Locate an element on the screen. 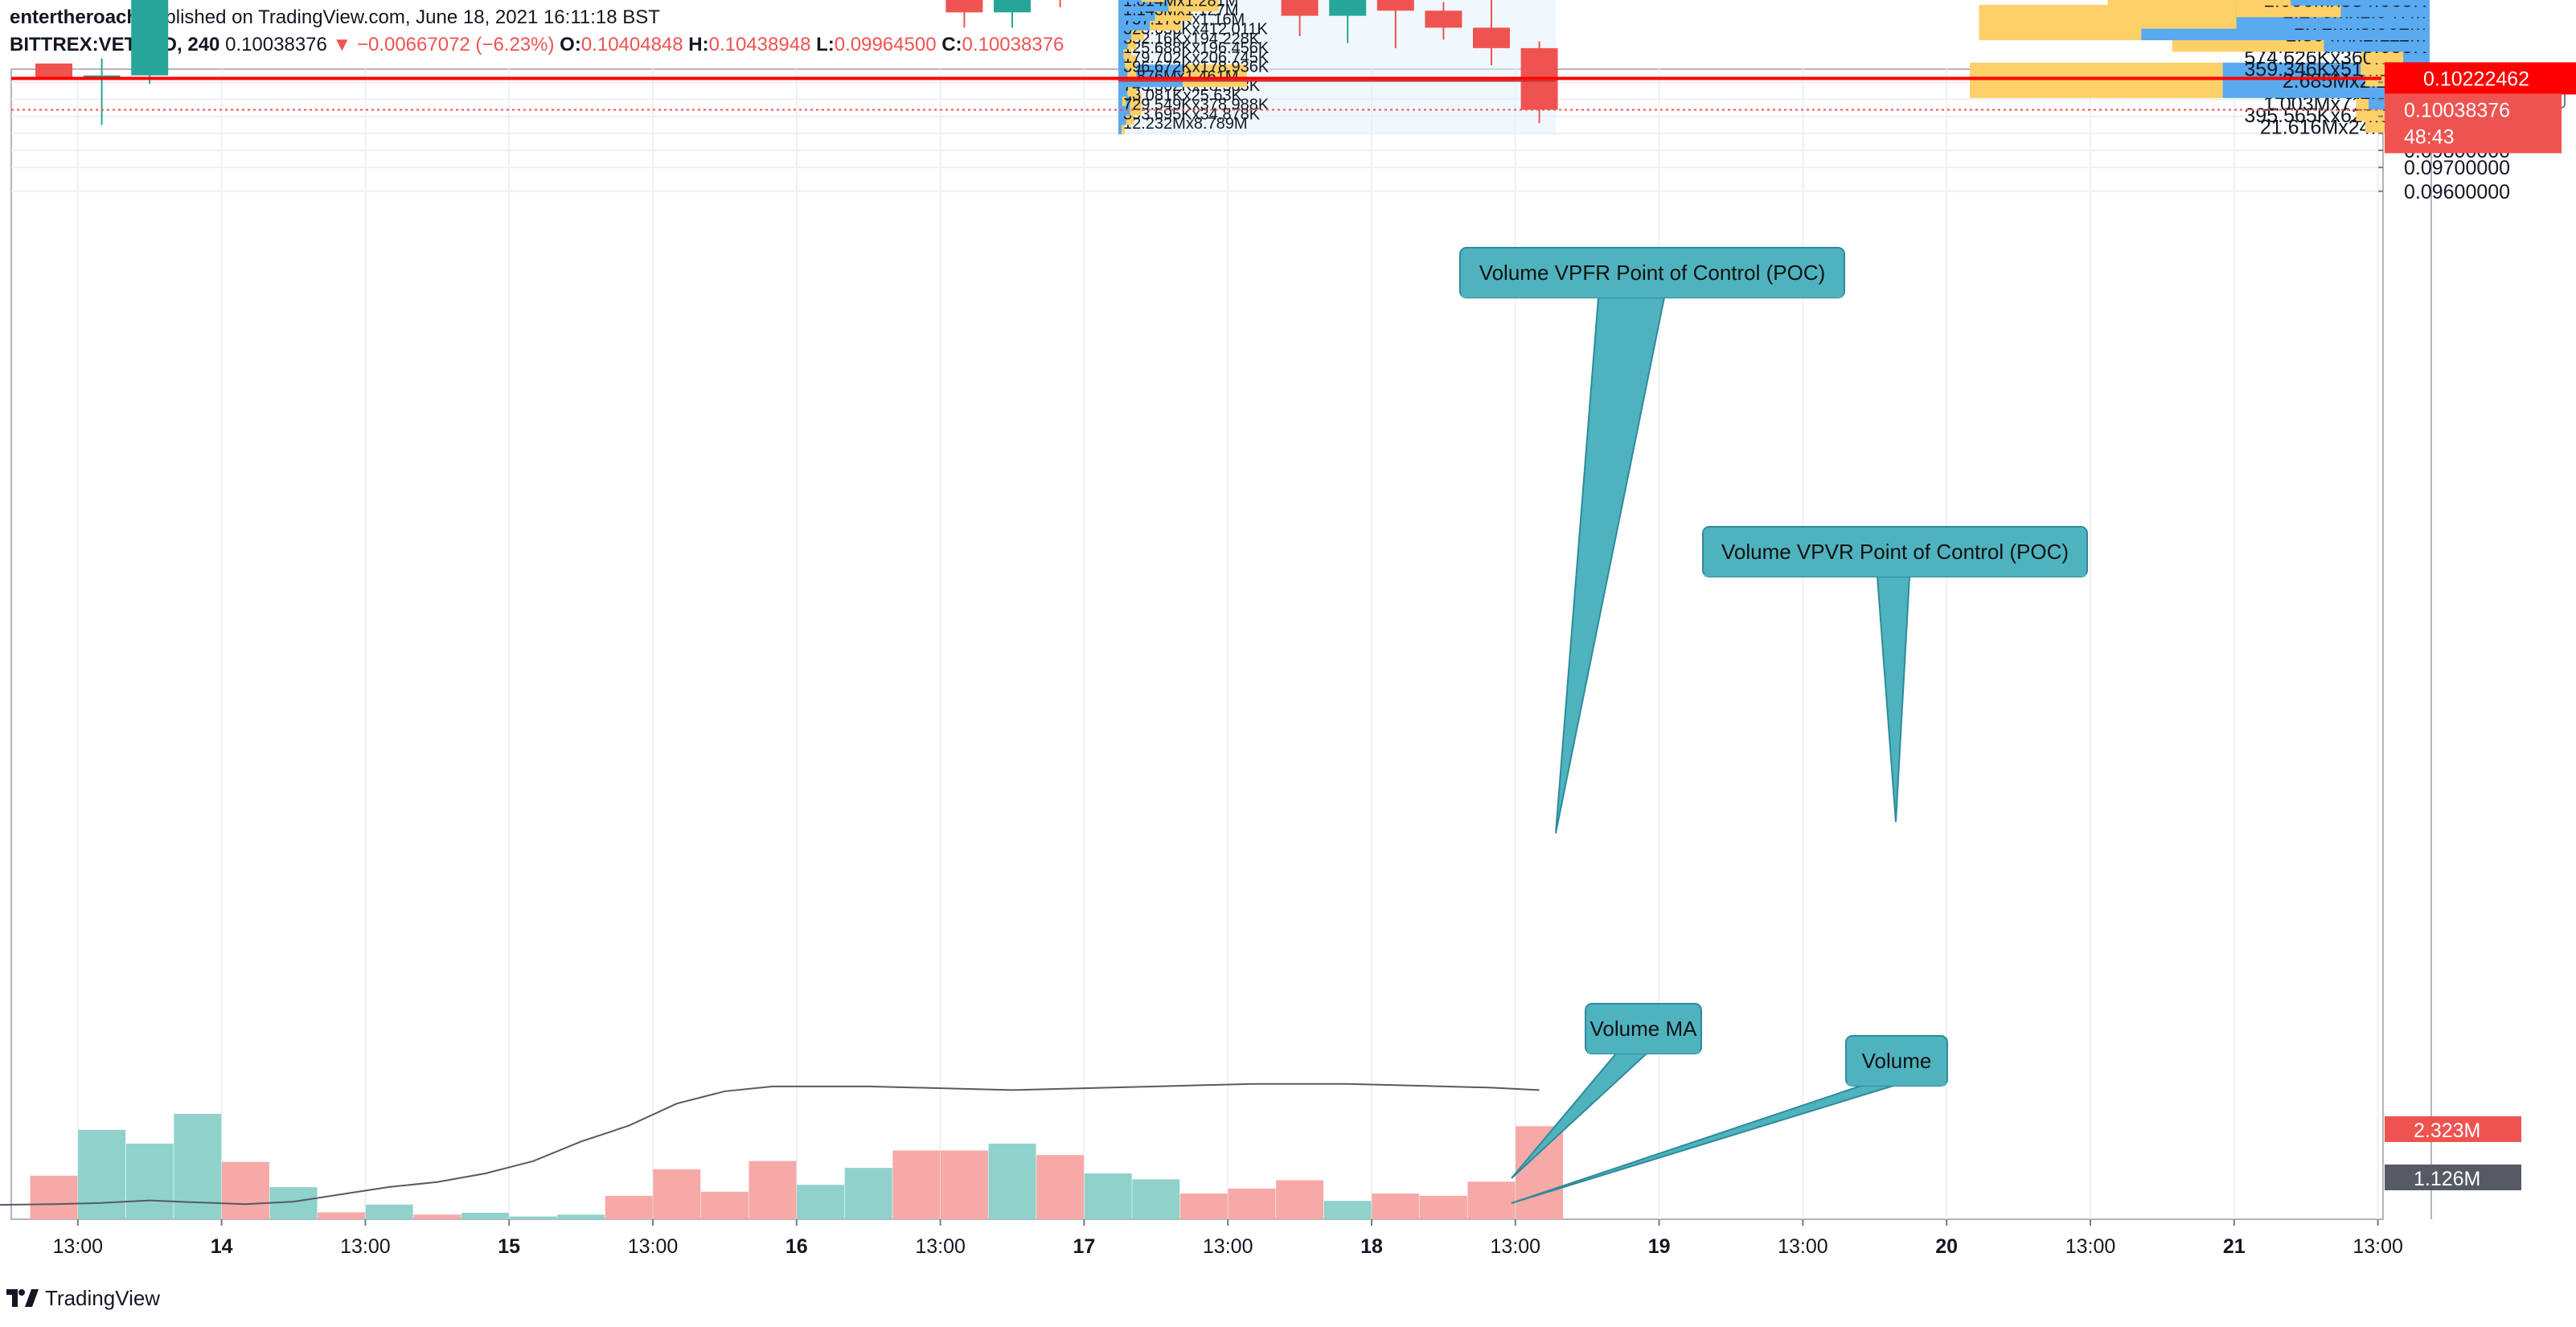 Image resolution: width=2576 pixels, height=1327 pixels. volume-pane is located at coordinates (782, 1151).